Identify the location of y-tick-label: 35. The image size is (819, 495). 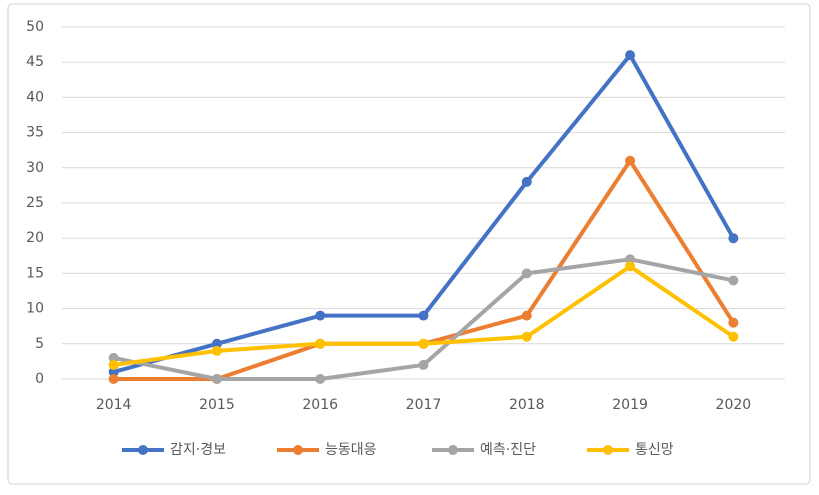
(35, 133).